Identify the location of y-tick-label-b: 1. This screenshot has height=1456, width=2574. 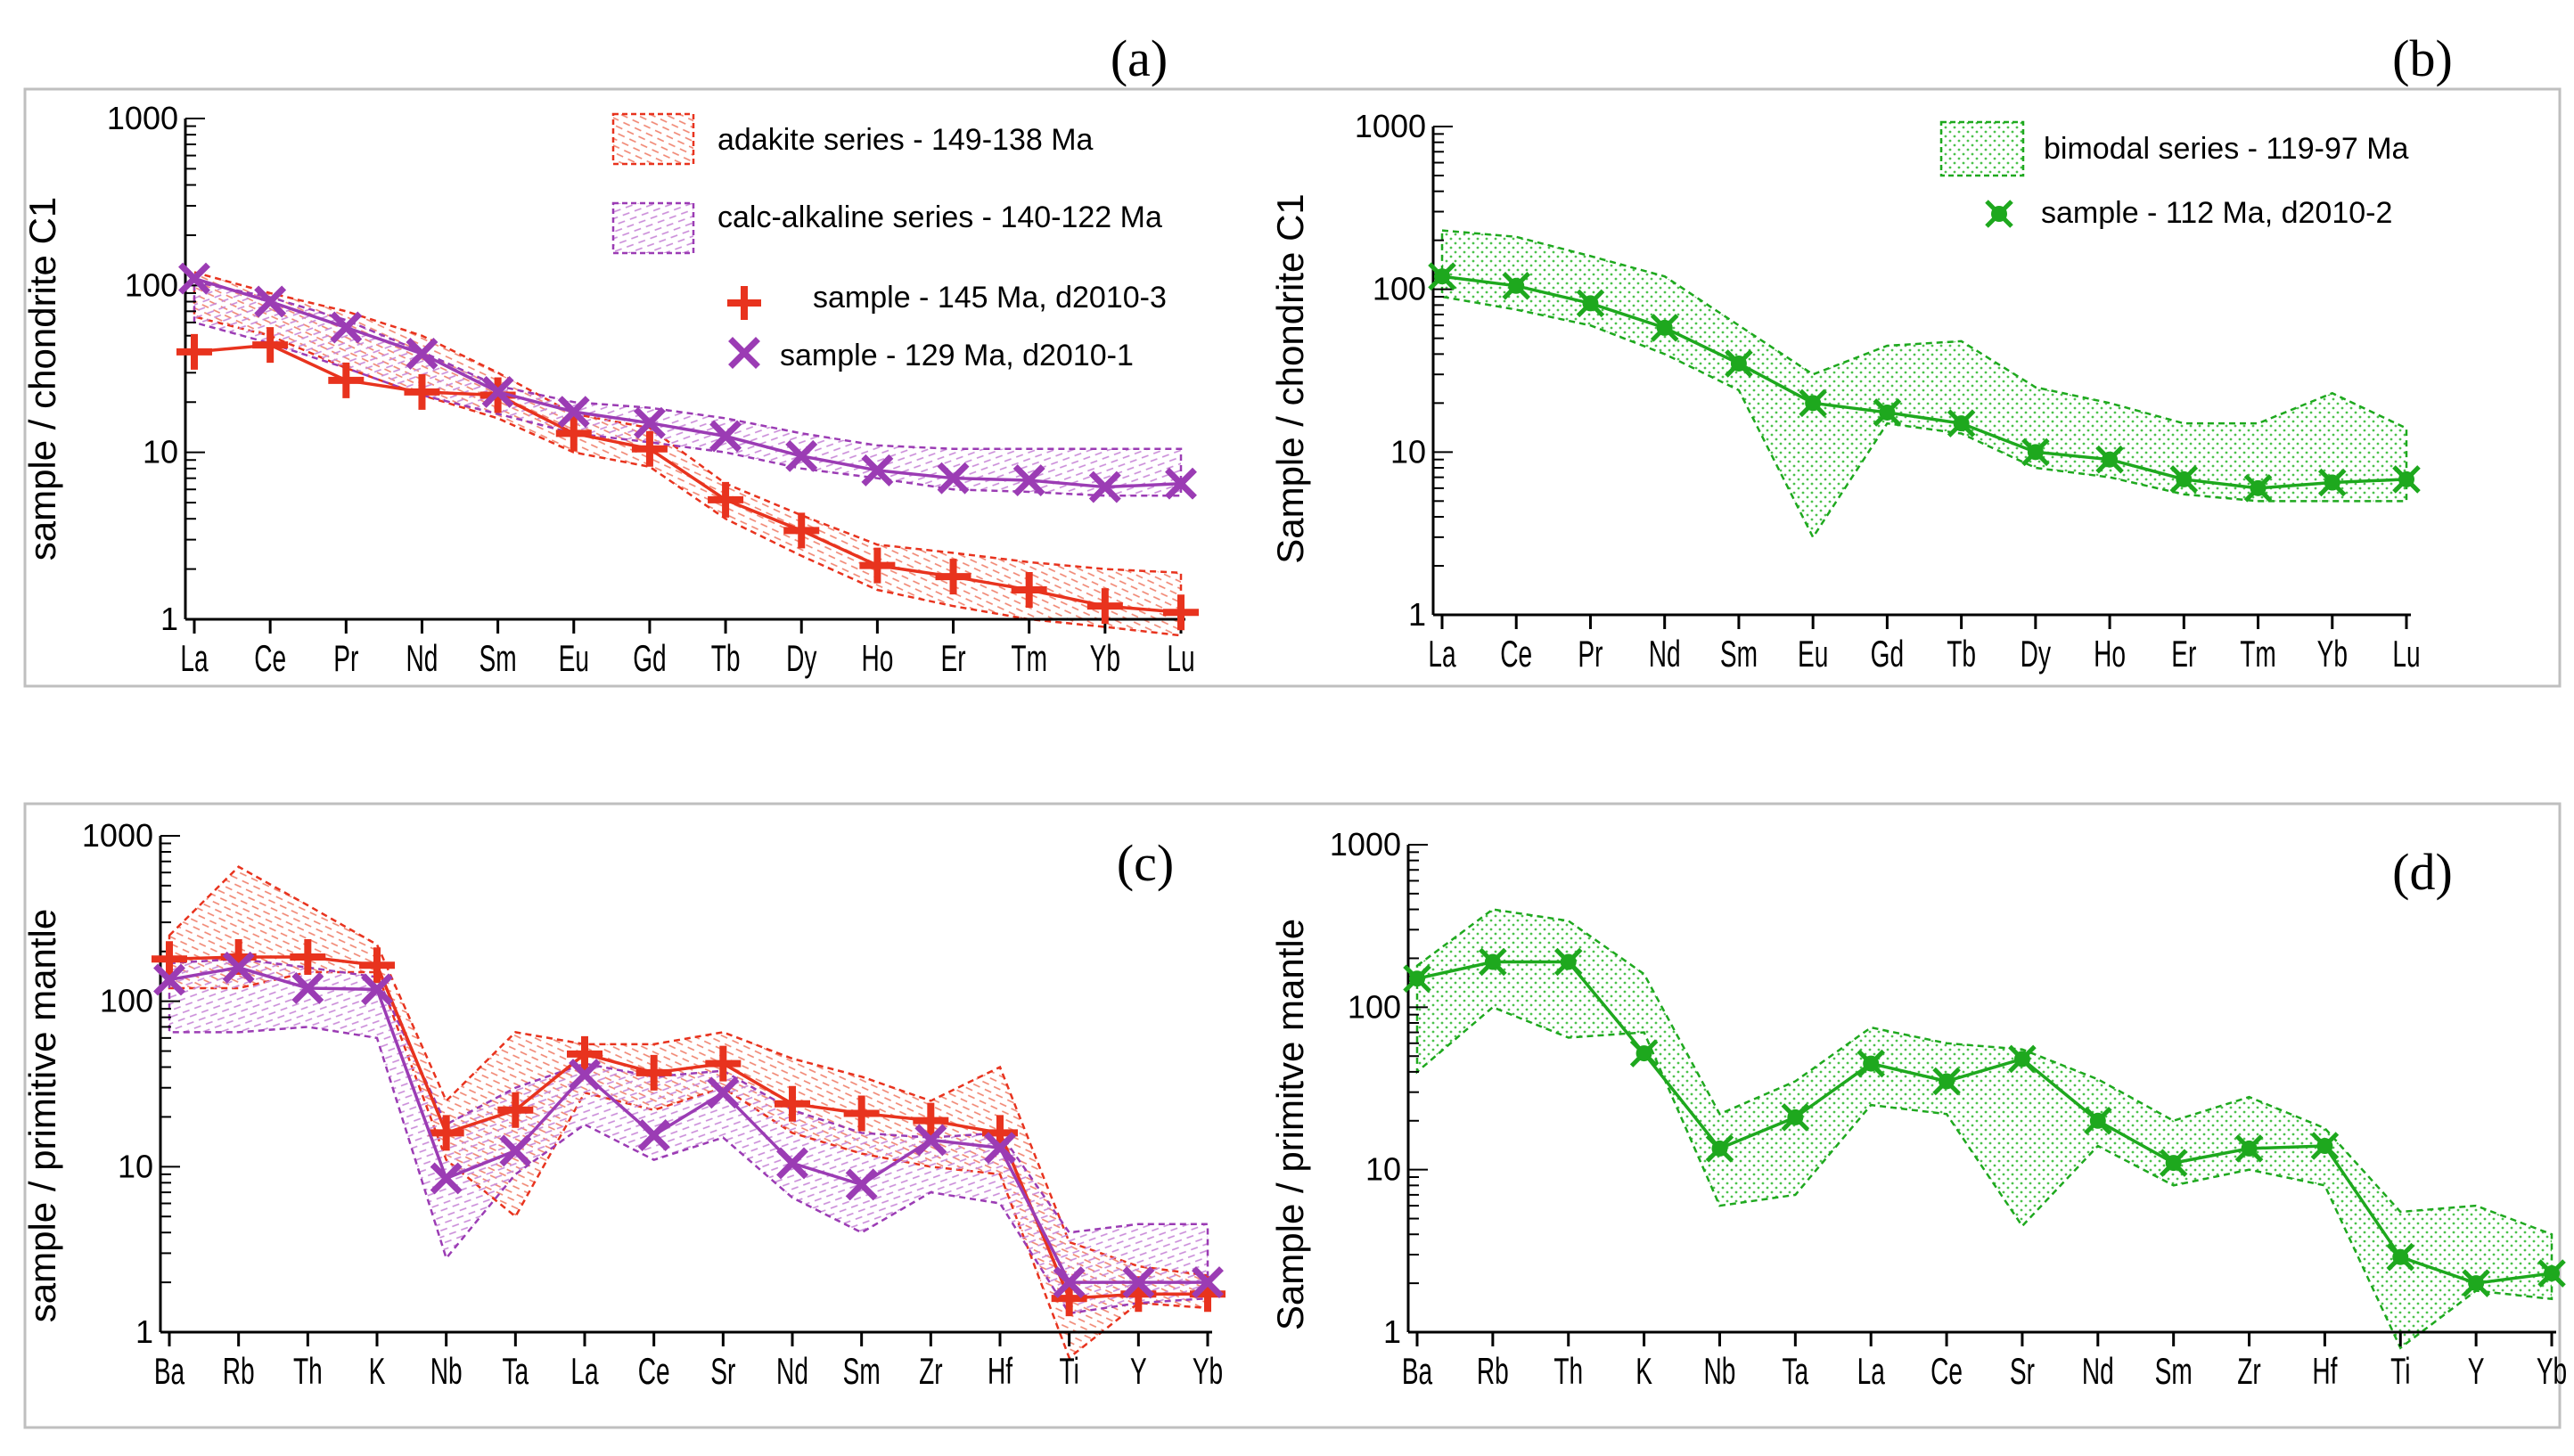
(1417, 614).